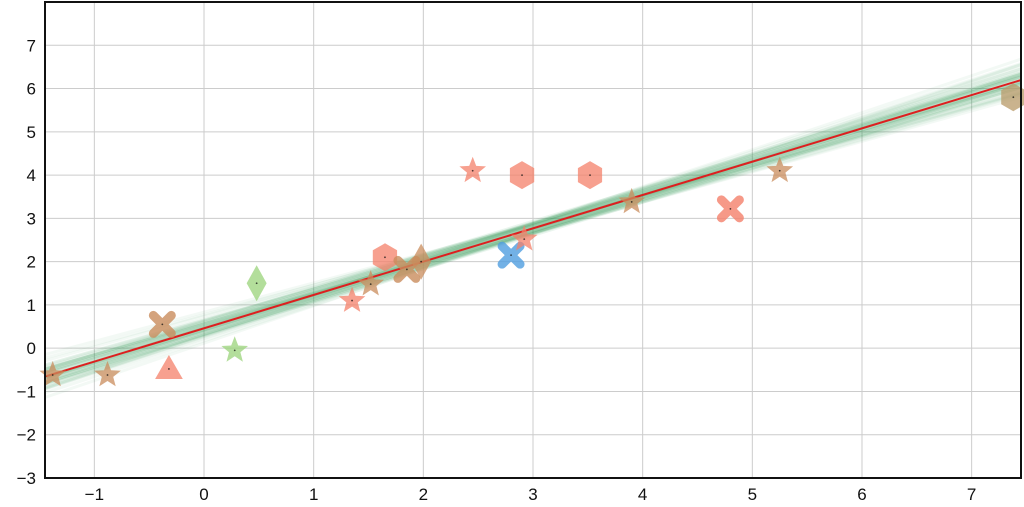 The width and height of the screenshot is (1024, 507). What do you see at coordinates (31, 45) in the screenshot?
I see `y-tick-label: 7` at bounding box center [31, 45].